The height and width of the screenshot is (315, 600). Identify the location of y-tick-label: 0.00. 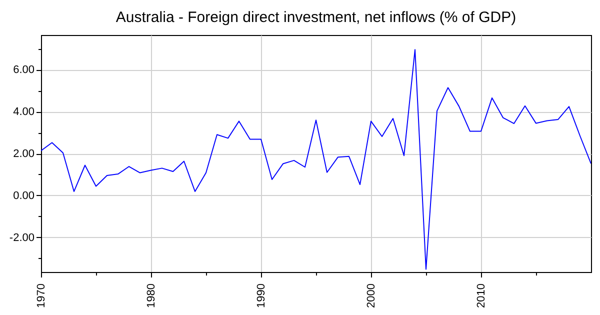
(23, 196).